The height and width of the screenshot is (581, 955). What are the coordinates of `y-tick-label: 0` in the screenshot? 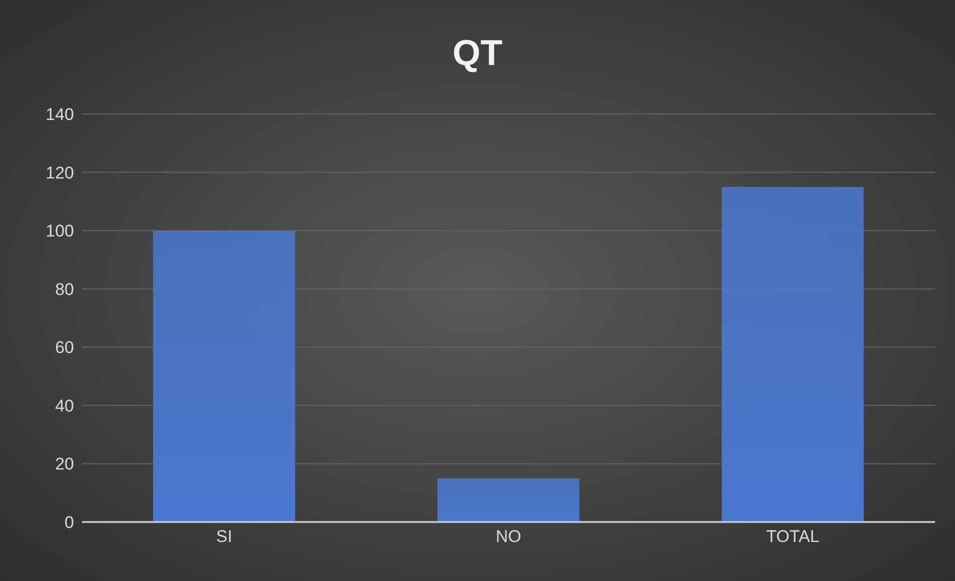 It's located at (69, 522).